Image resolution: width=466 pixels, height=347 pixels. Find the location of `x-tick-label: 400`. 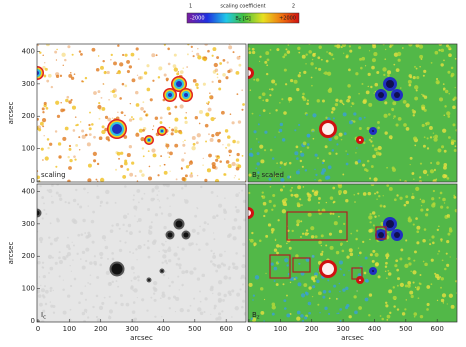

x-tick-label: 400 is located at coordinates (374, 329).